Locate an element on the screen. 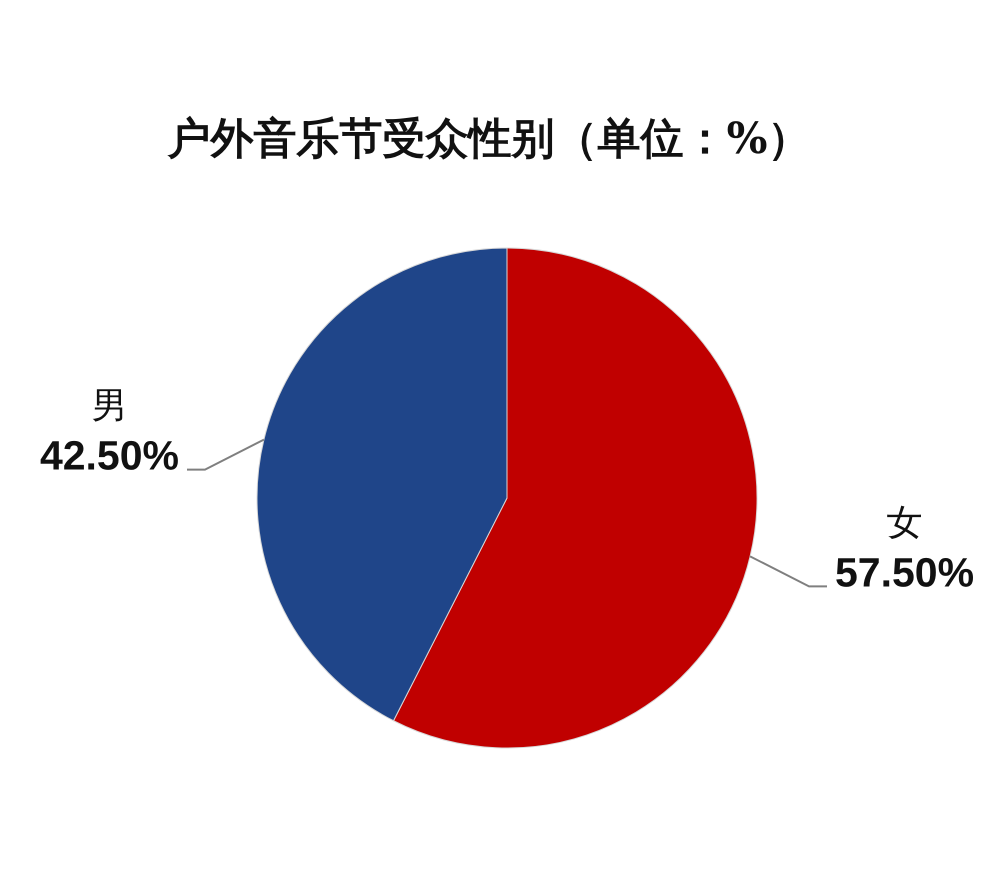 The width and height of the screenshot is (994, 874). title: 户外音乐节受众性别（单位：%） is located at coordinates (489, 139).